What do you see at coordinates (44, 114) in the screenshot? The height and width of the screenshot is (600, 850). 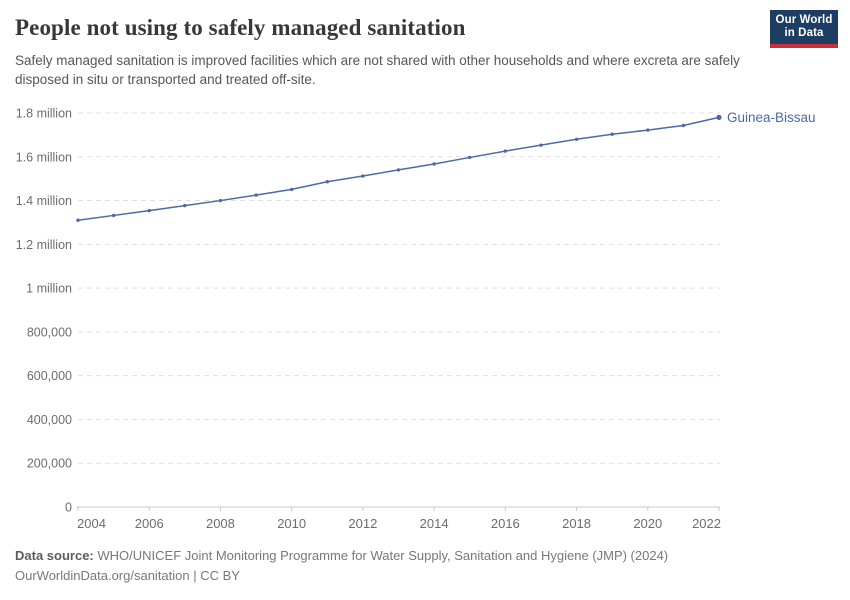 I see `y-axis-tick-label: 1.8 million` at bounding box center [44, 114].